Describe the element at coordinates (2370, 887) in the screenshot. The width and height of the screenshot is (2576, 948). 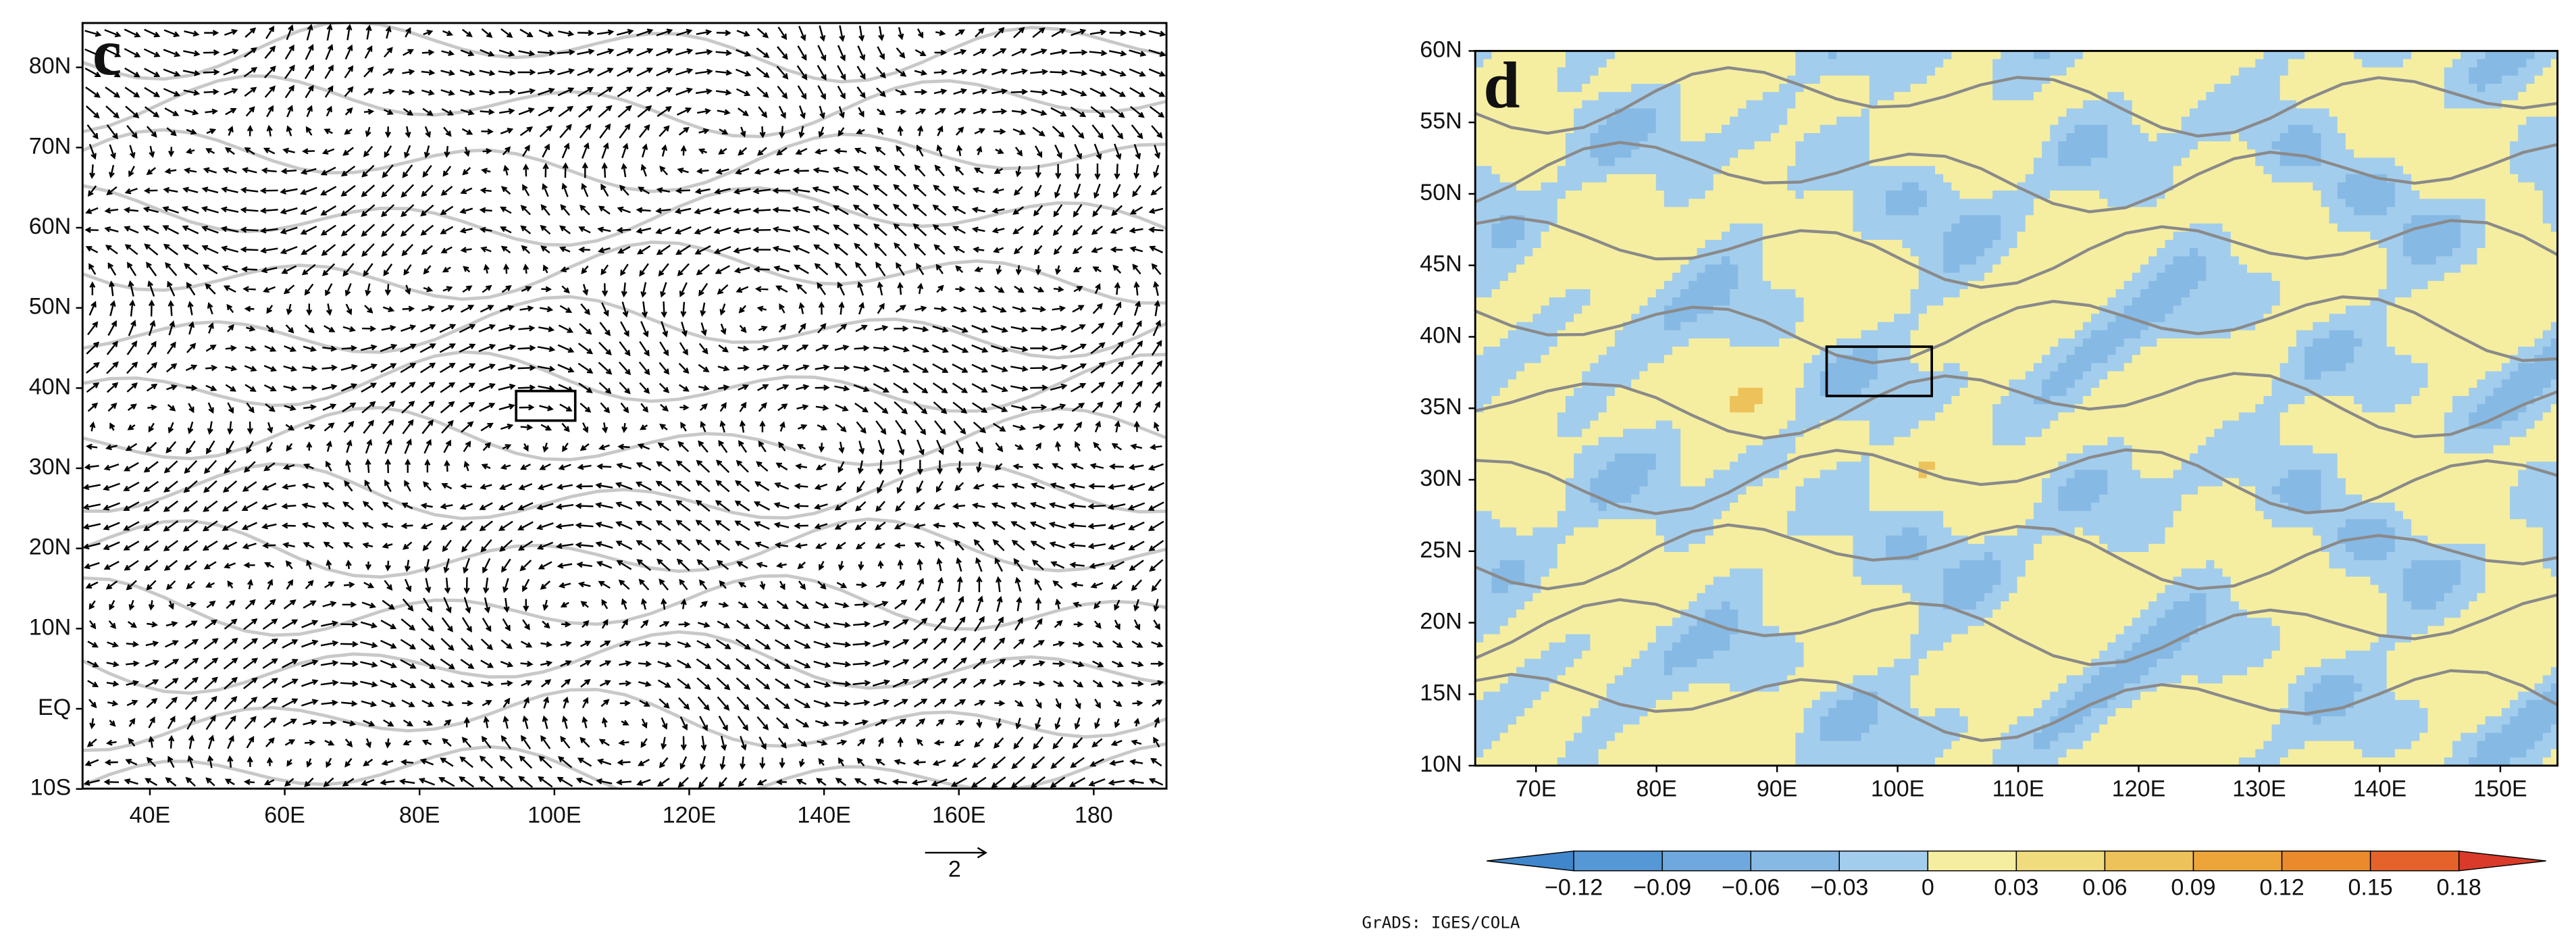
I see `colorbar-tick-label: 0.15` at that location.